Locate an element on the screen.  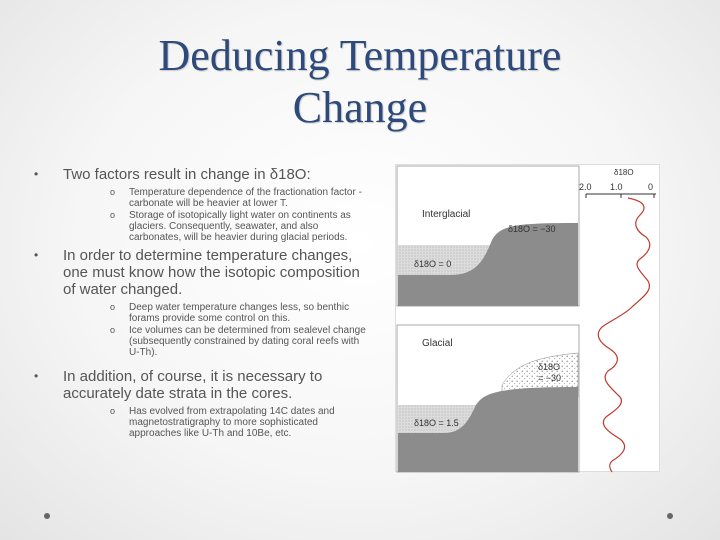
glacial-land is located at coordinates (488, 429).